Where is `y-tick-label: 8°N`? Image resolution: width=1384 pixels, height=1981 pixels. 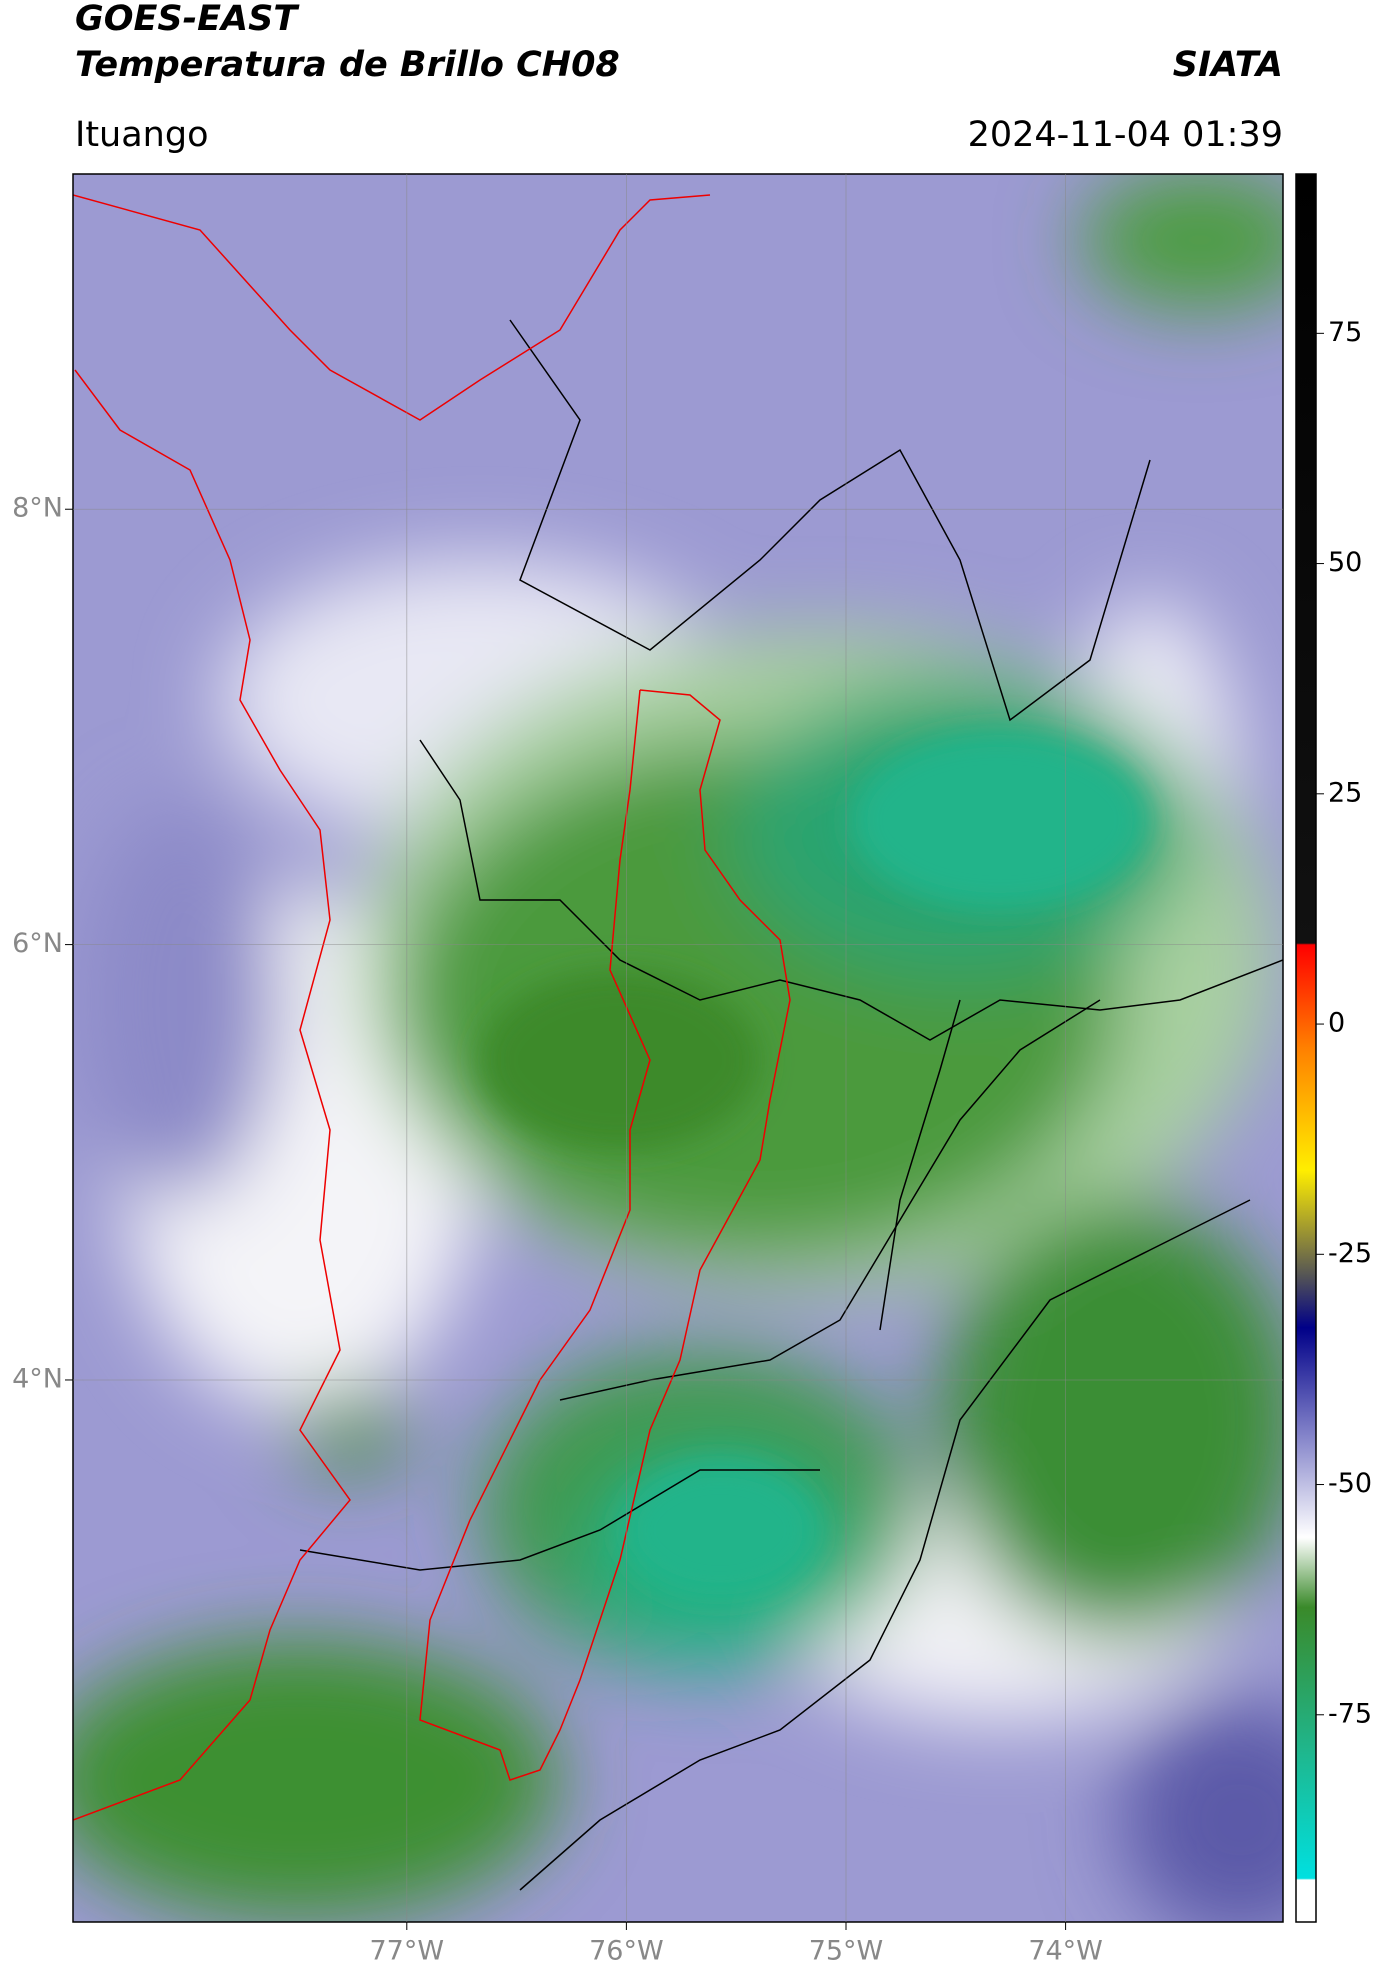
y-tick-label: 8°N is located at coordinates (37, 508).